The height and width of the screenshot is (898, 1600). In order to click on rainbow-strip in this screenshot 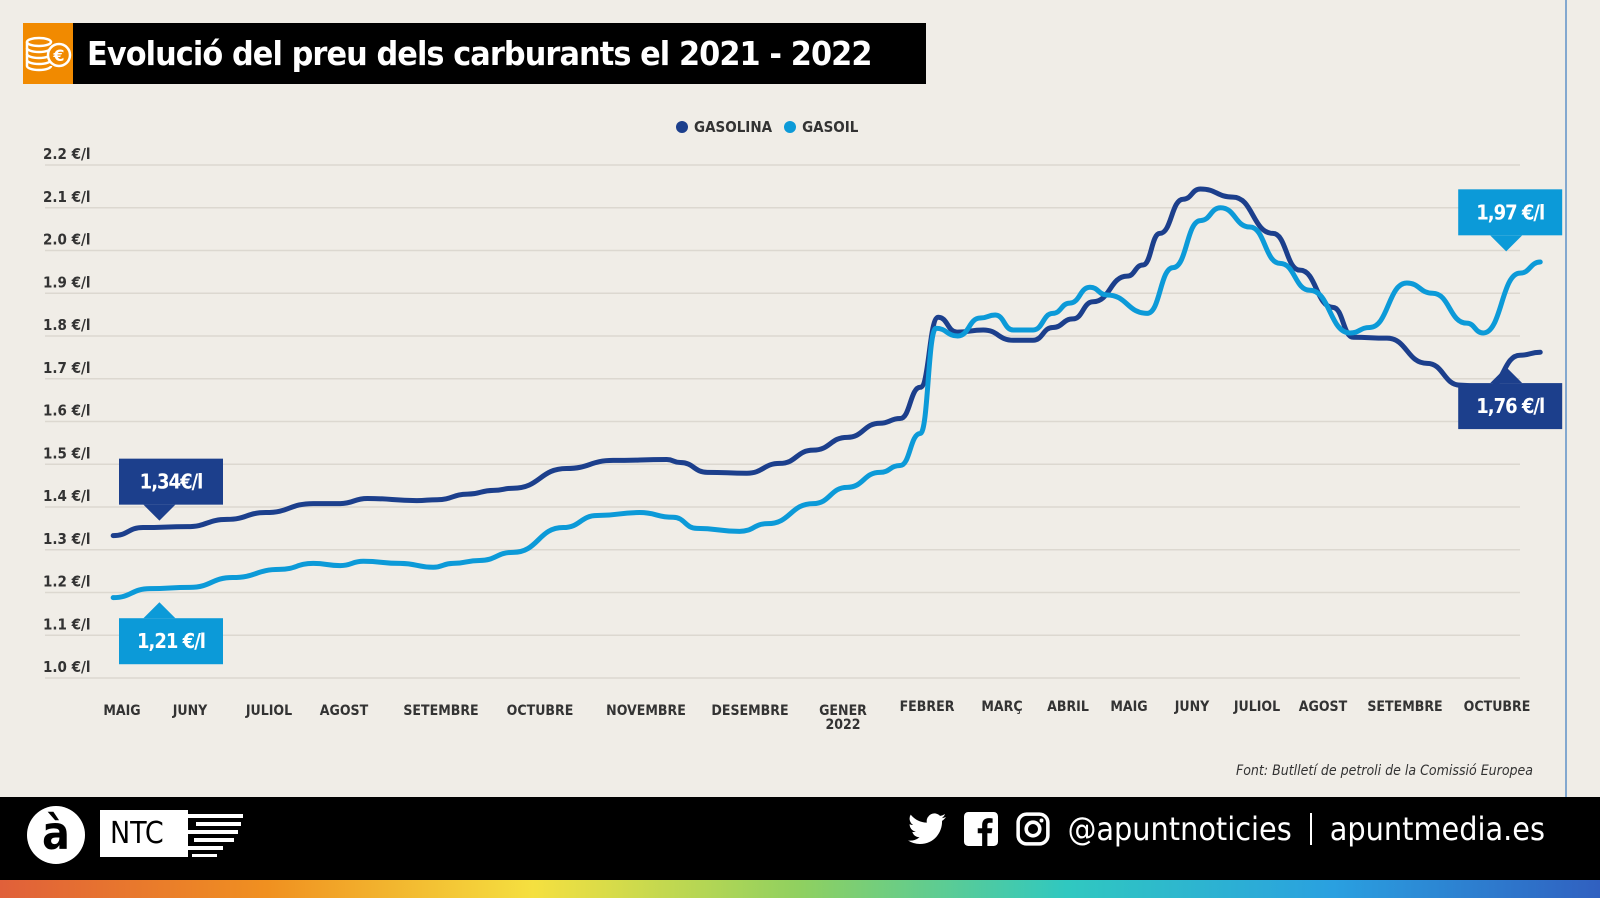, I will do `click(800, 889)`.